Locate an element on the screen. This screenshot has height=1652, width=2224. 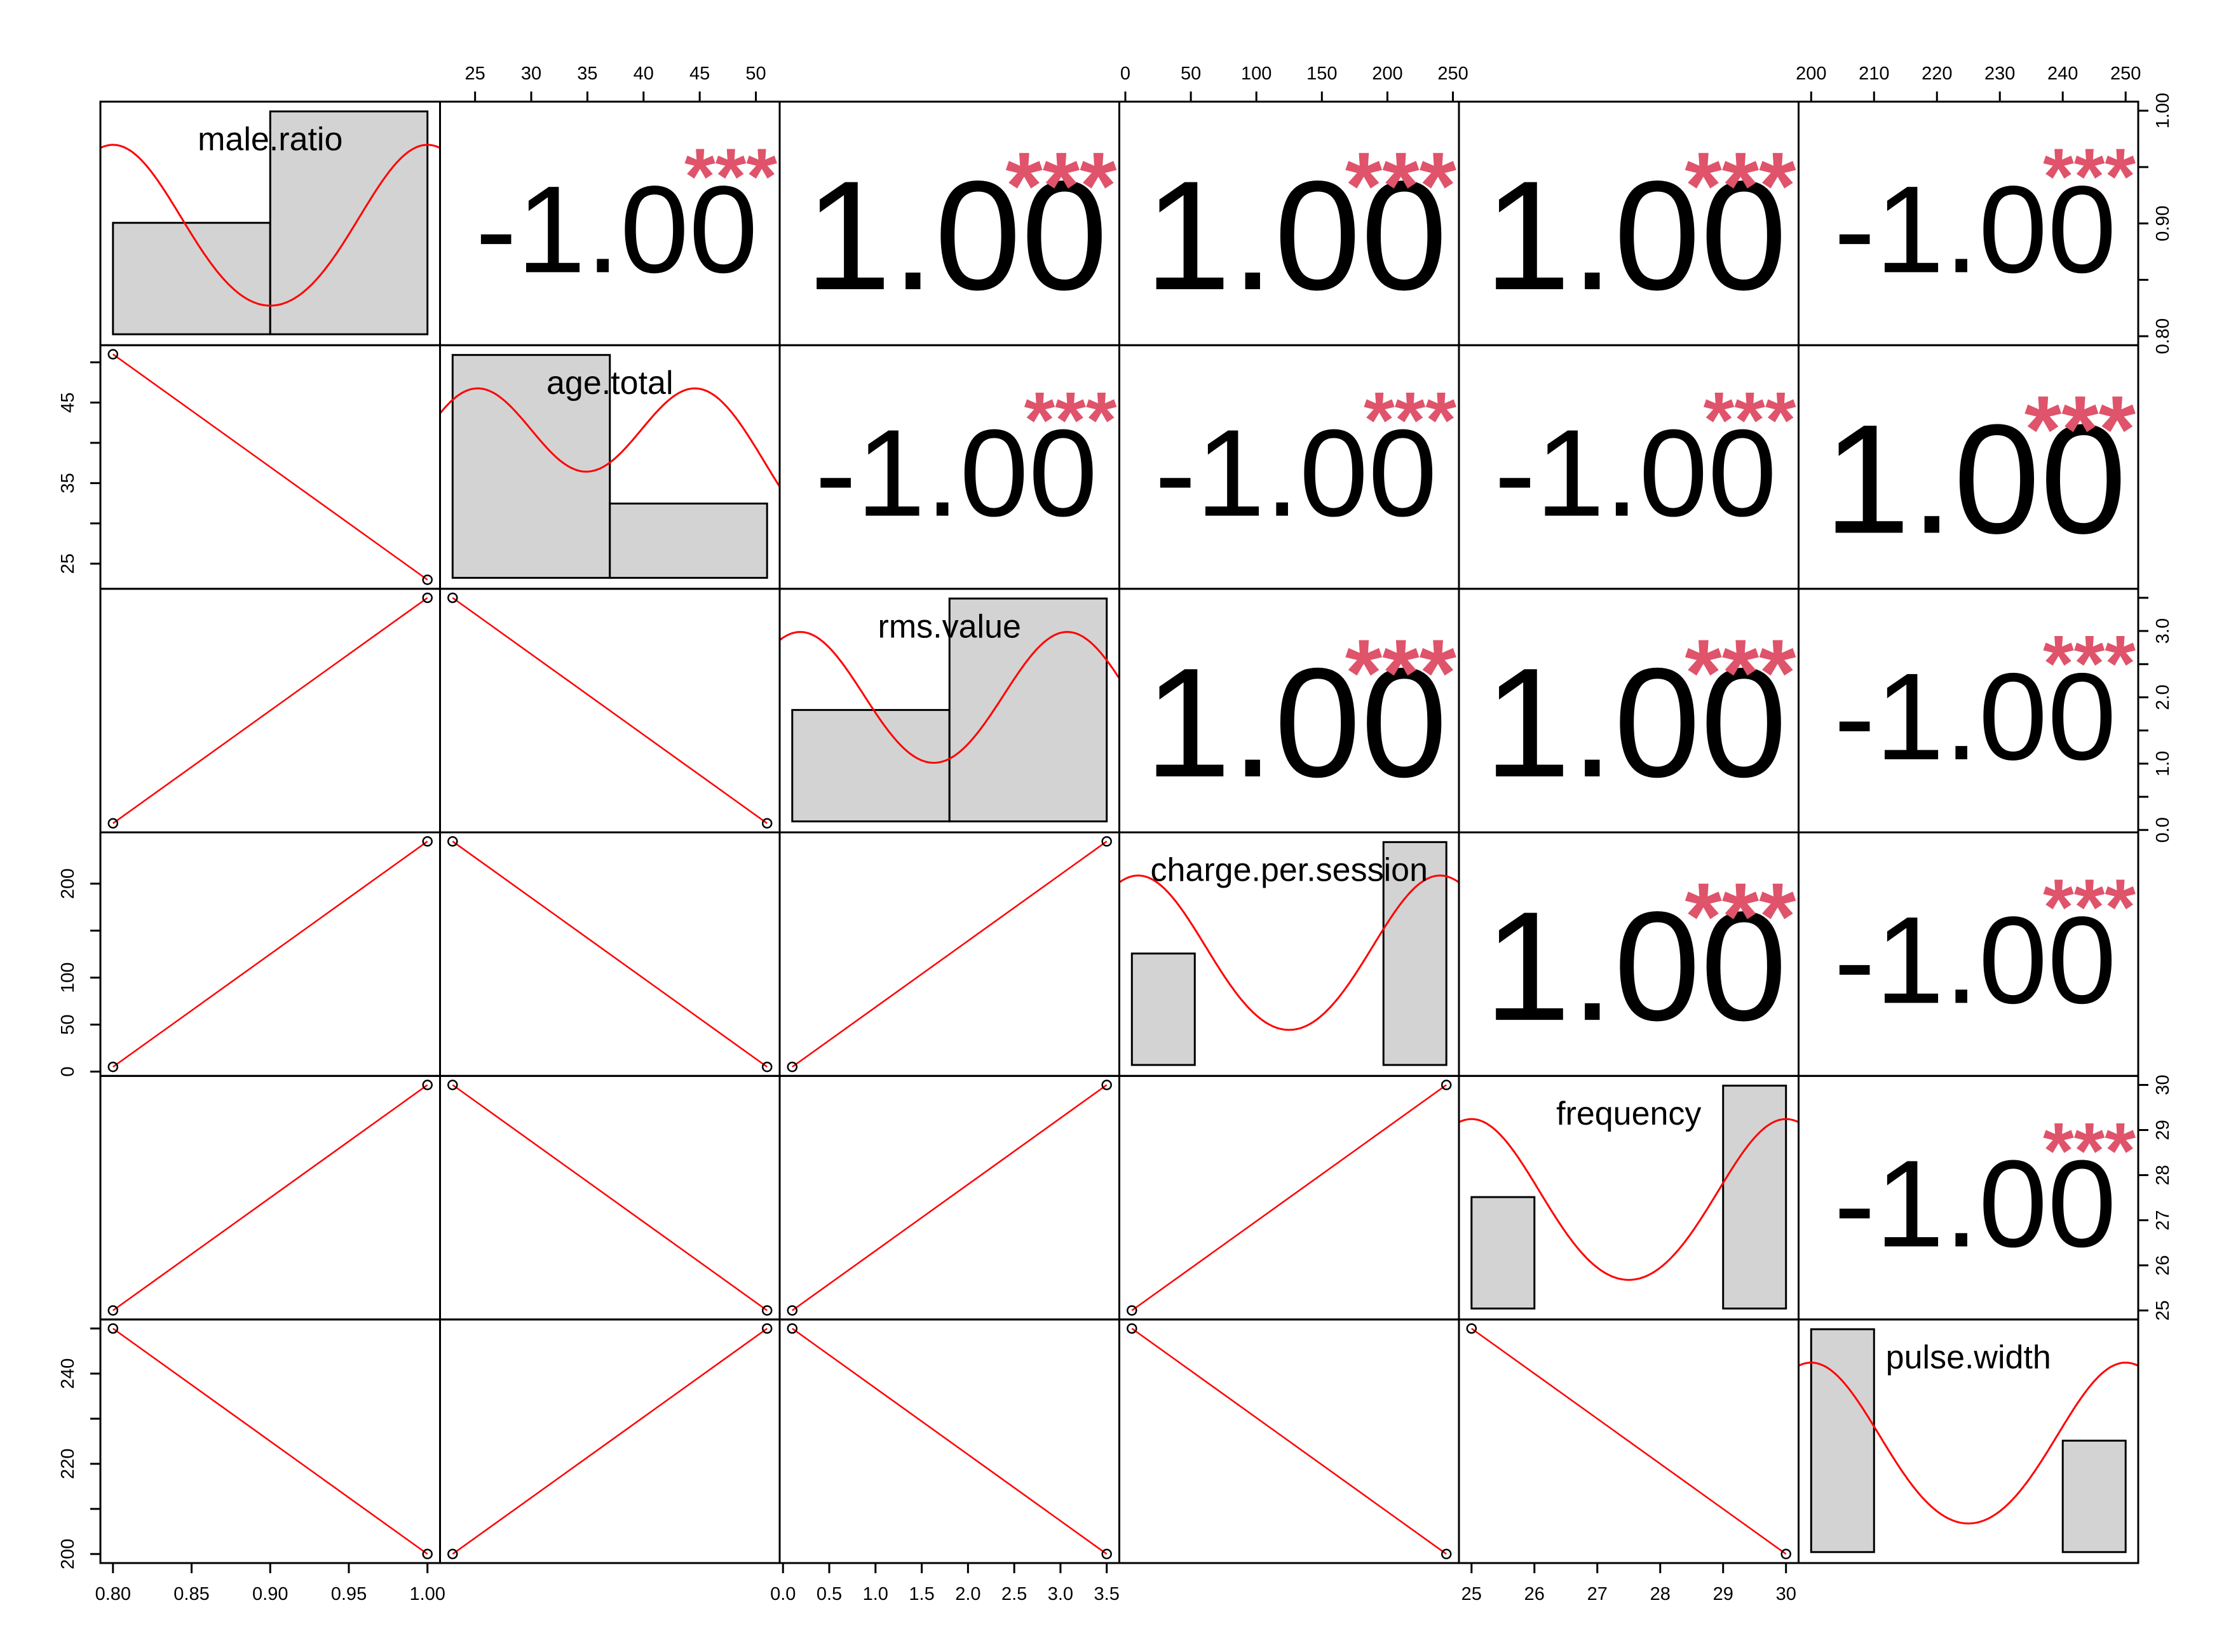
tick-label: 2.0 is located at coordinates (967, 1594).